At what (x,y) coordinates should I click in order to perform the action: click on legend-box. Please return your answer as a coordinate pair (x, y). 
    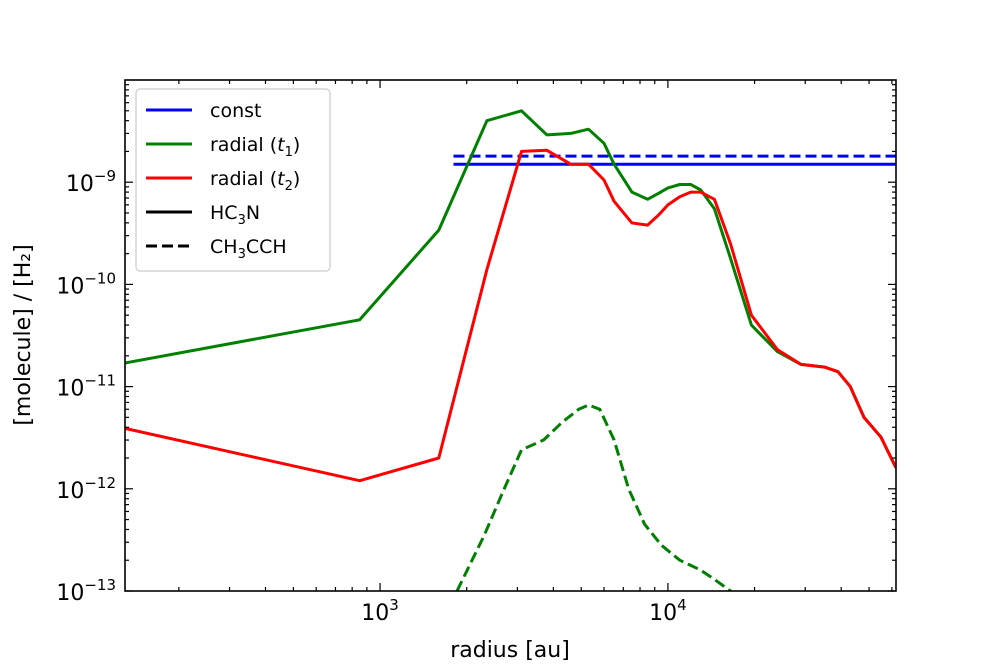
    Looking at the image, I should click on (233, 180).